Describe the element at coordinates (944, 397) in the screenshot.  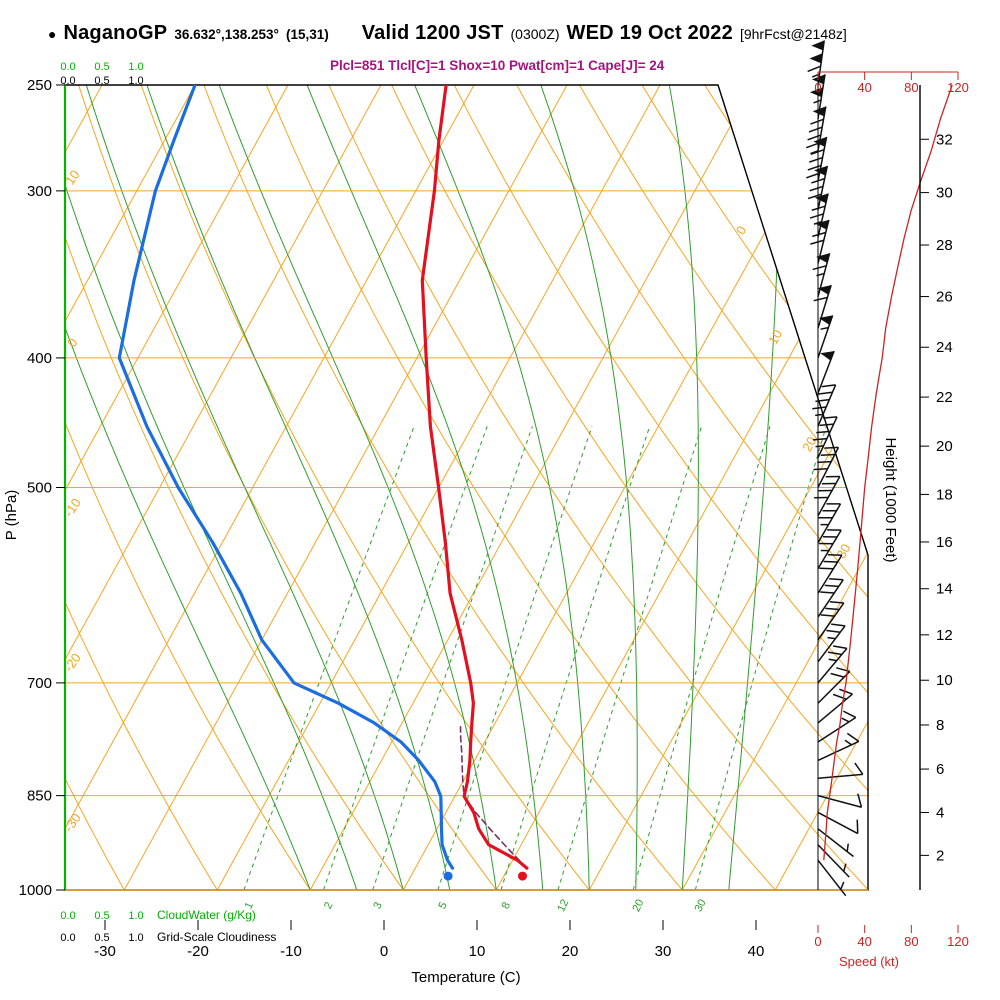
I see `svg-text: 22` at that location.